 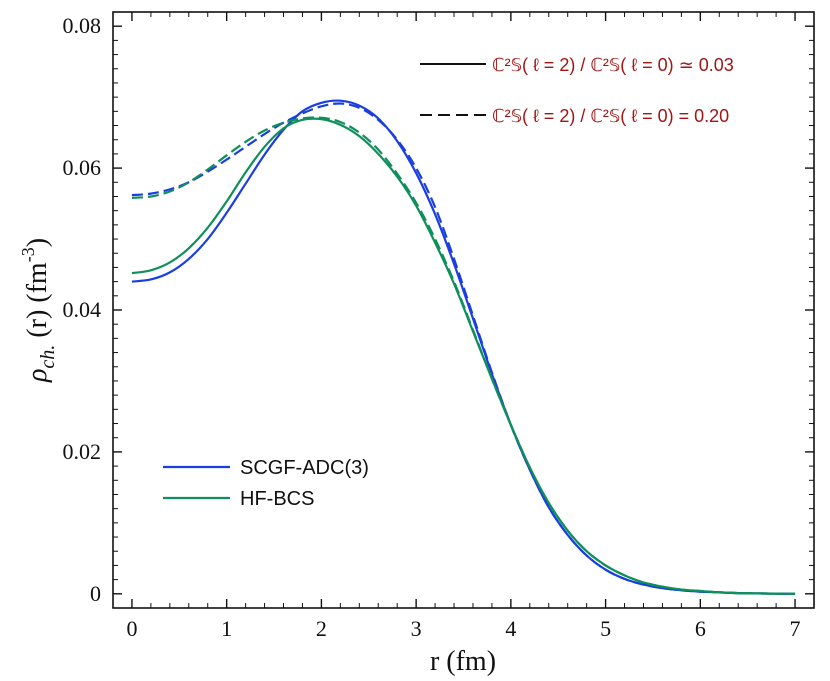 I want to click on x-tick-label: 6, so click(x=700, y=628).